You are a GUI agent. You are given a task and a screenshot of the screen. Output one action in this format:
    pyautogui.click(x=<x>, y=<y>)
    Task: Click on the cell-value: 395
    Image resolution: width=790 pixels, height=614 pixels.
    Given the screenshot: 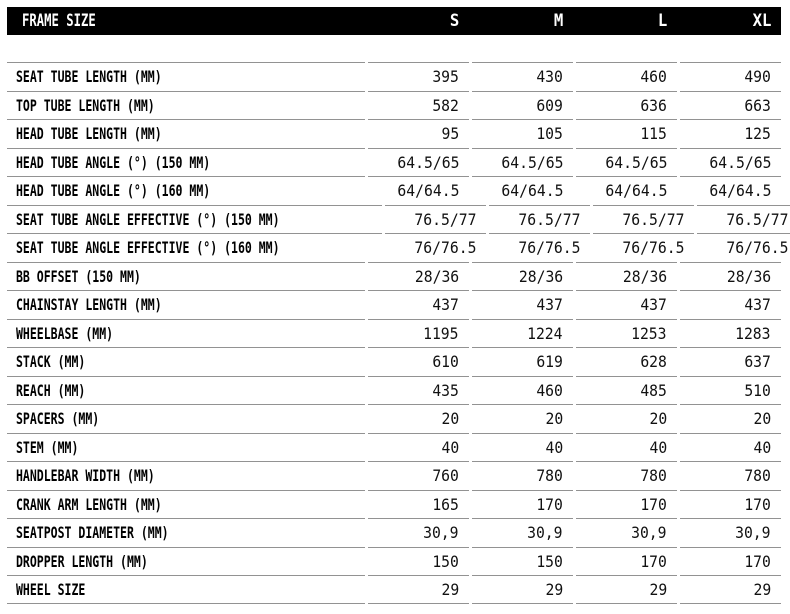 What is the action you would take?
    pyautogui.click(x=418, y=76)
    